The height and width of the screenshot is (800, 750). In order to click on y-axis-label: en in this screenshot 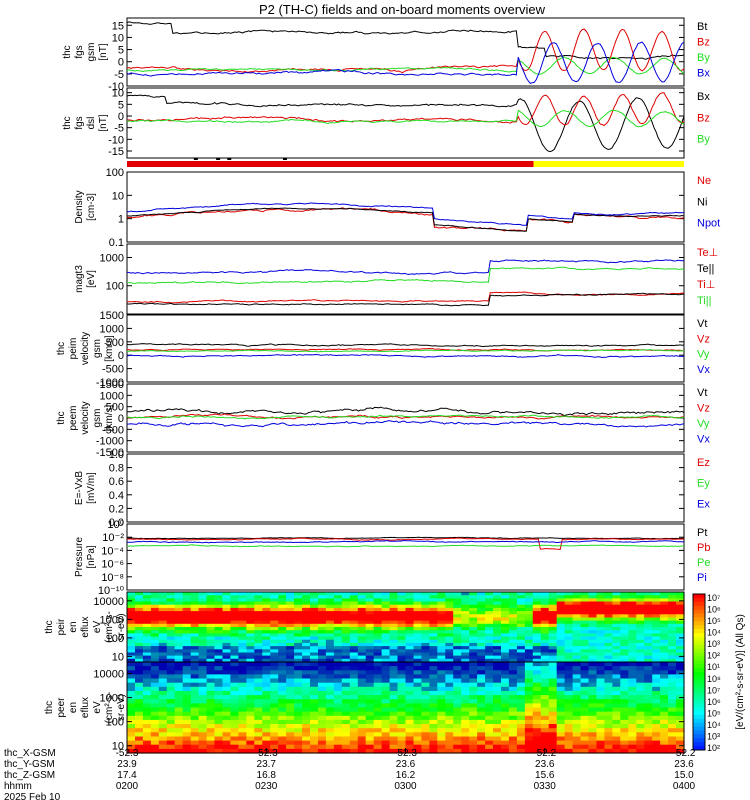, I will do `click(73, 626)`.